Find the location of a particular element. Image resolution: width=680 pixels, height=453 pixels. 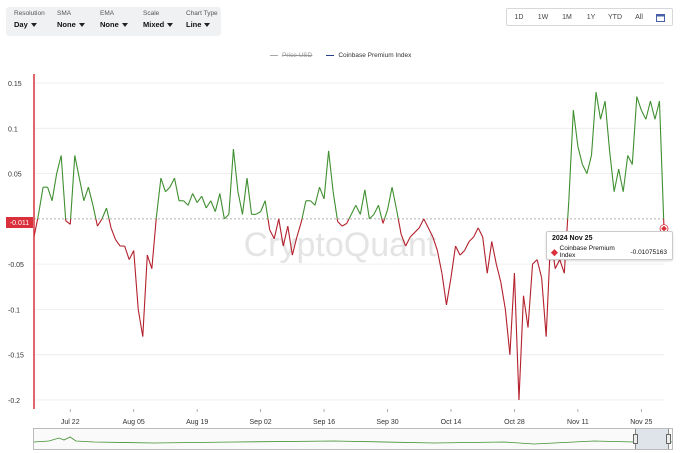

chart-type-select: Chart Type Line is located at coordinates (199, 21).